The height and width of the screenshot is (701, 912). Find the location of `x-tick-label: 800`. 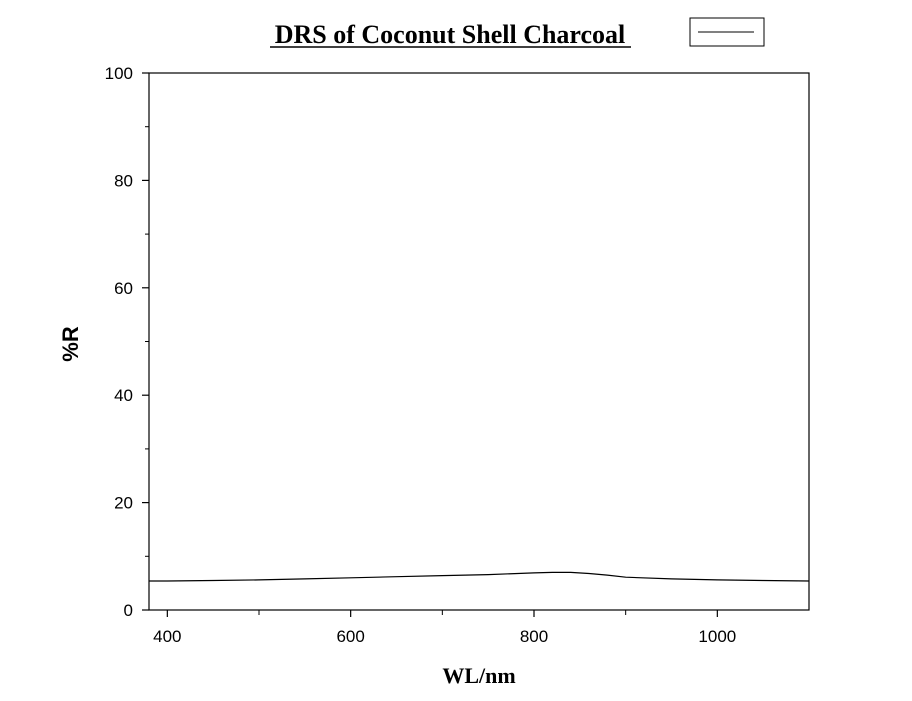

x-tick-label: 800 is located at coordinates (534, 636).